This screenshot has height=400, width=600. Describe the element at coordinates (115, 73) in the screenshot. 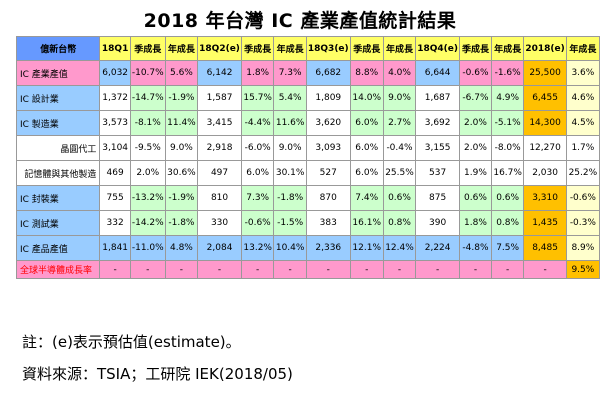

I see `table-cell: 6,032` at that location.